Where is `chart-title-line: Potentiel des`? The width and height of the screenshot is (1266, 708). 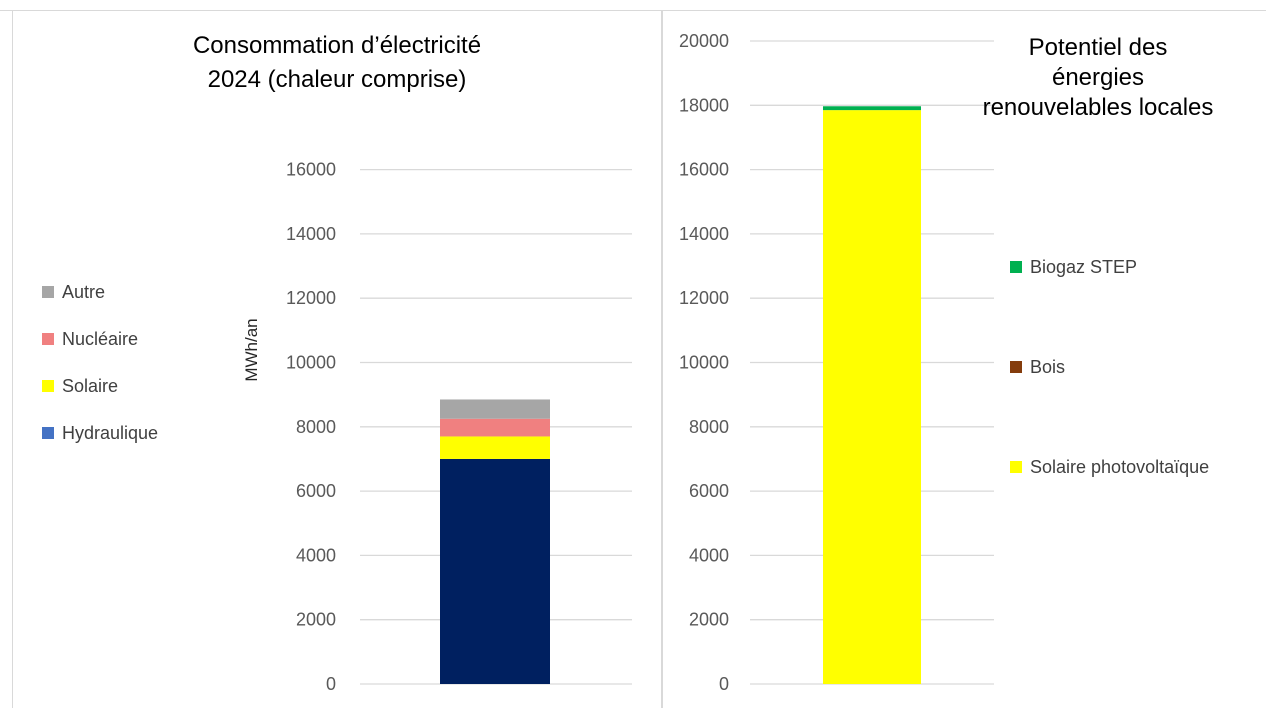
chart-title-line: Potentiel des is located at coordinates (1098, 47).